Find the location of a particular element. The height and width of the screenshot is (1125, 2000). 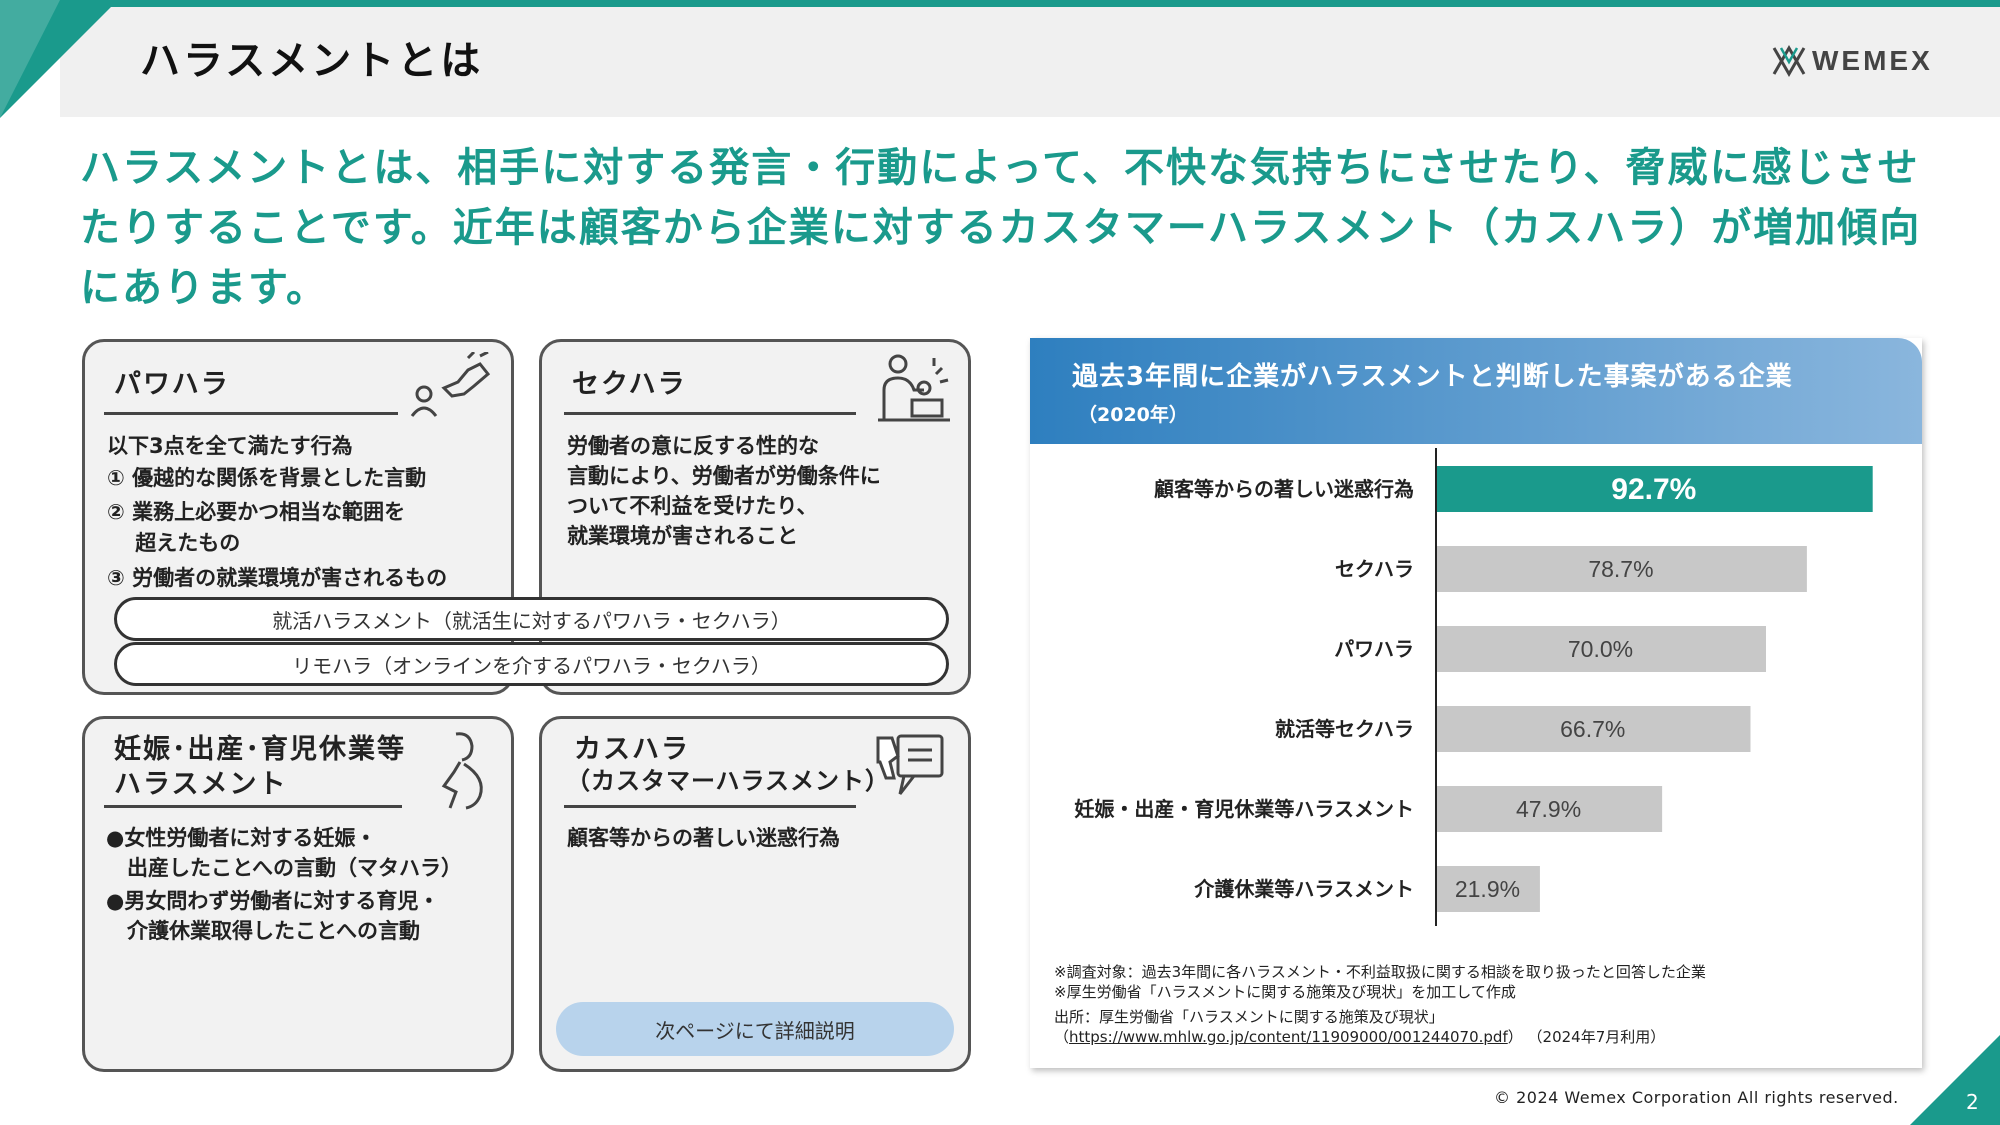

card-text-line: ① 優越的な関係を背景とした言動 is located at coordinates (267, 478).